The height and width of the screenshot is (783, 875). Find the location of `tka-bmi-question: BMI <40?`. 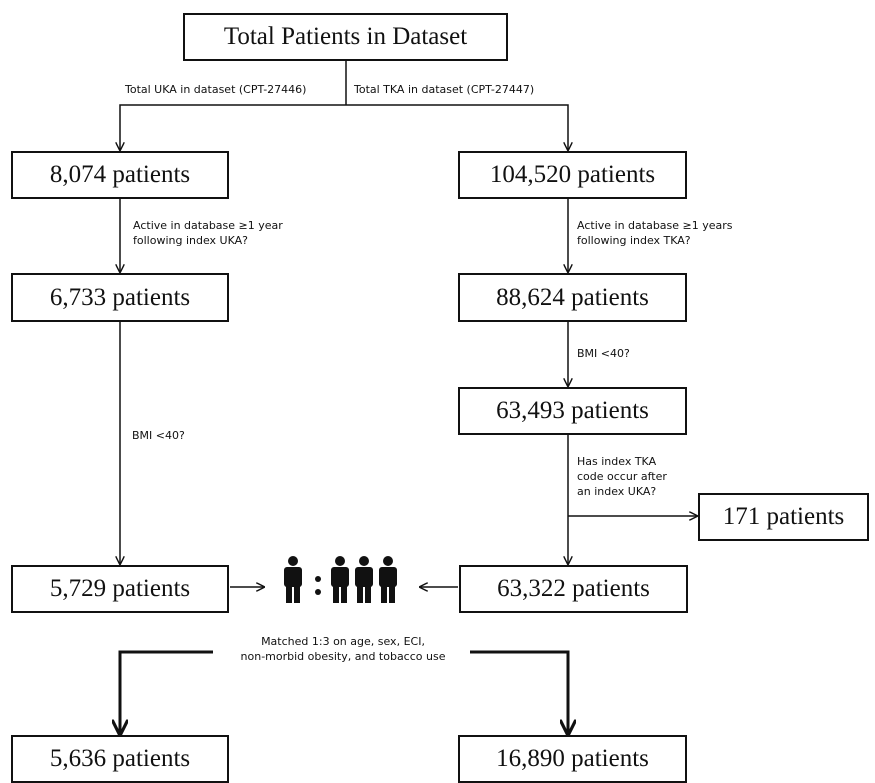

tka-bmi-question: BMI <40? is located at coordinates (603, 353).